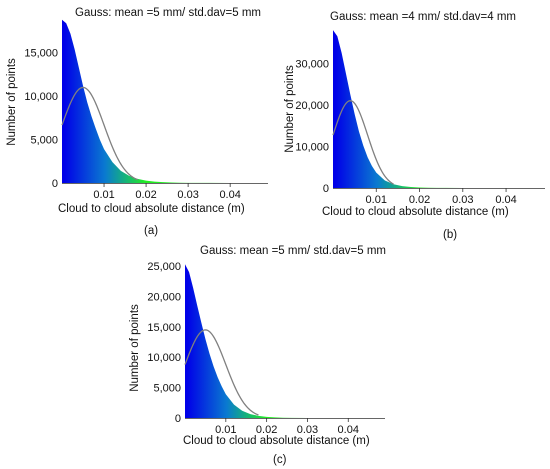 The height and width of the screenshot is (469, 550). Describe the element at coordinates (164, 267) in the screenshot. I see `y-tick-label: 25,000` at that location.